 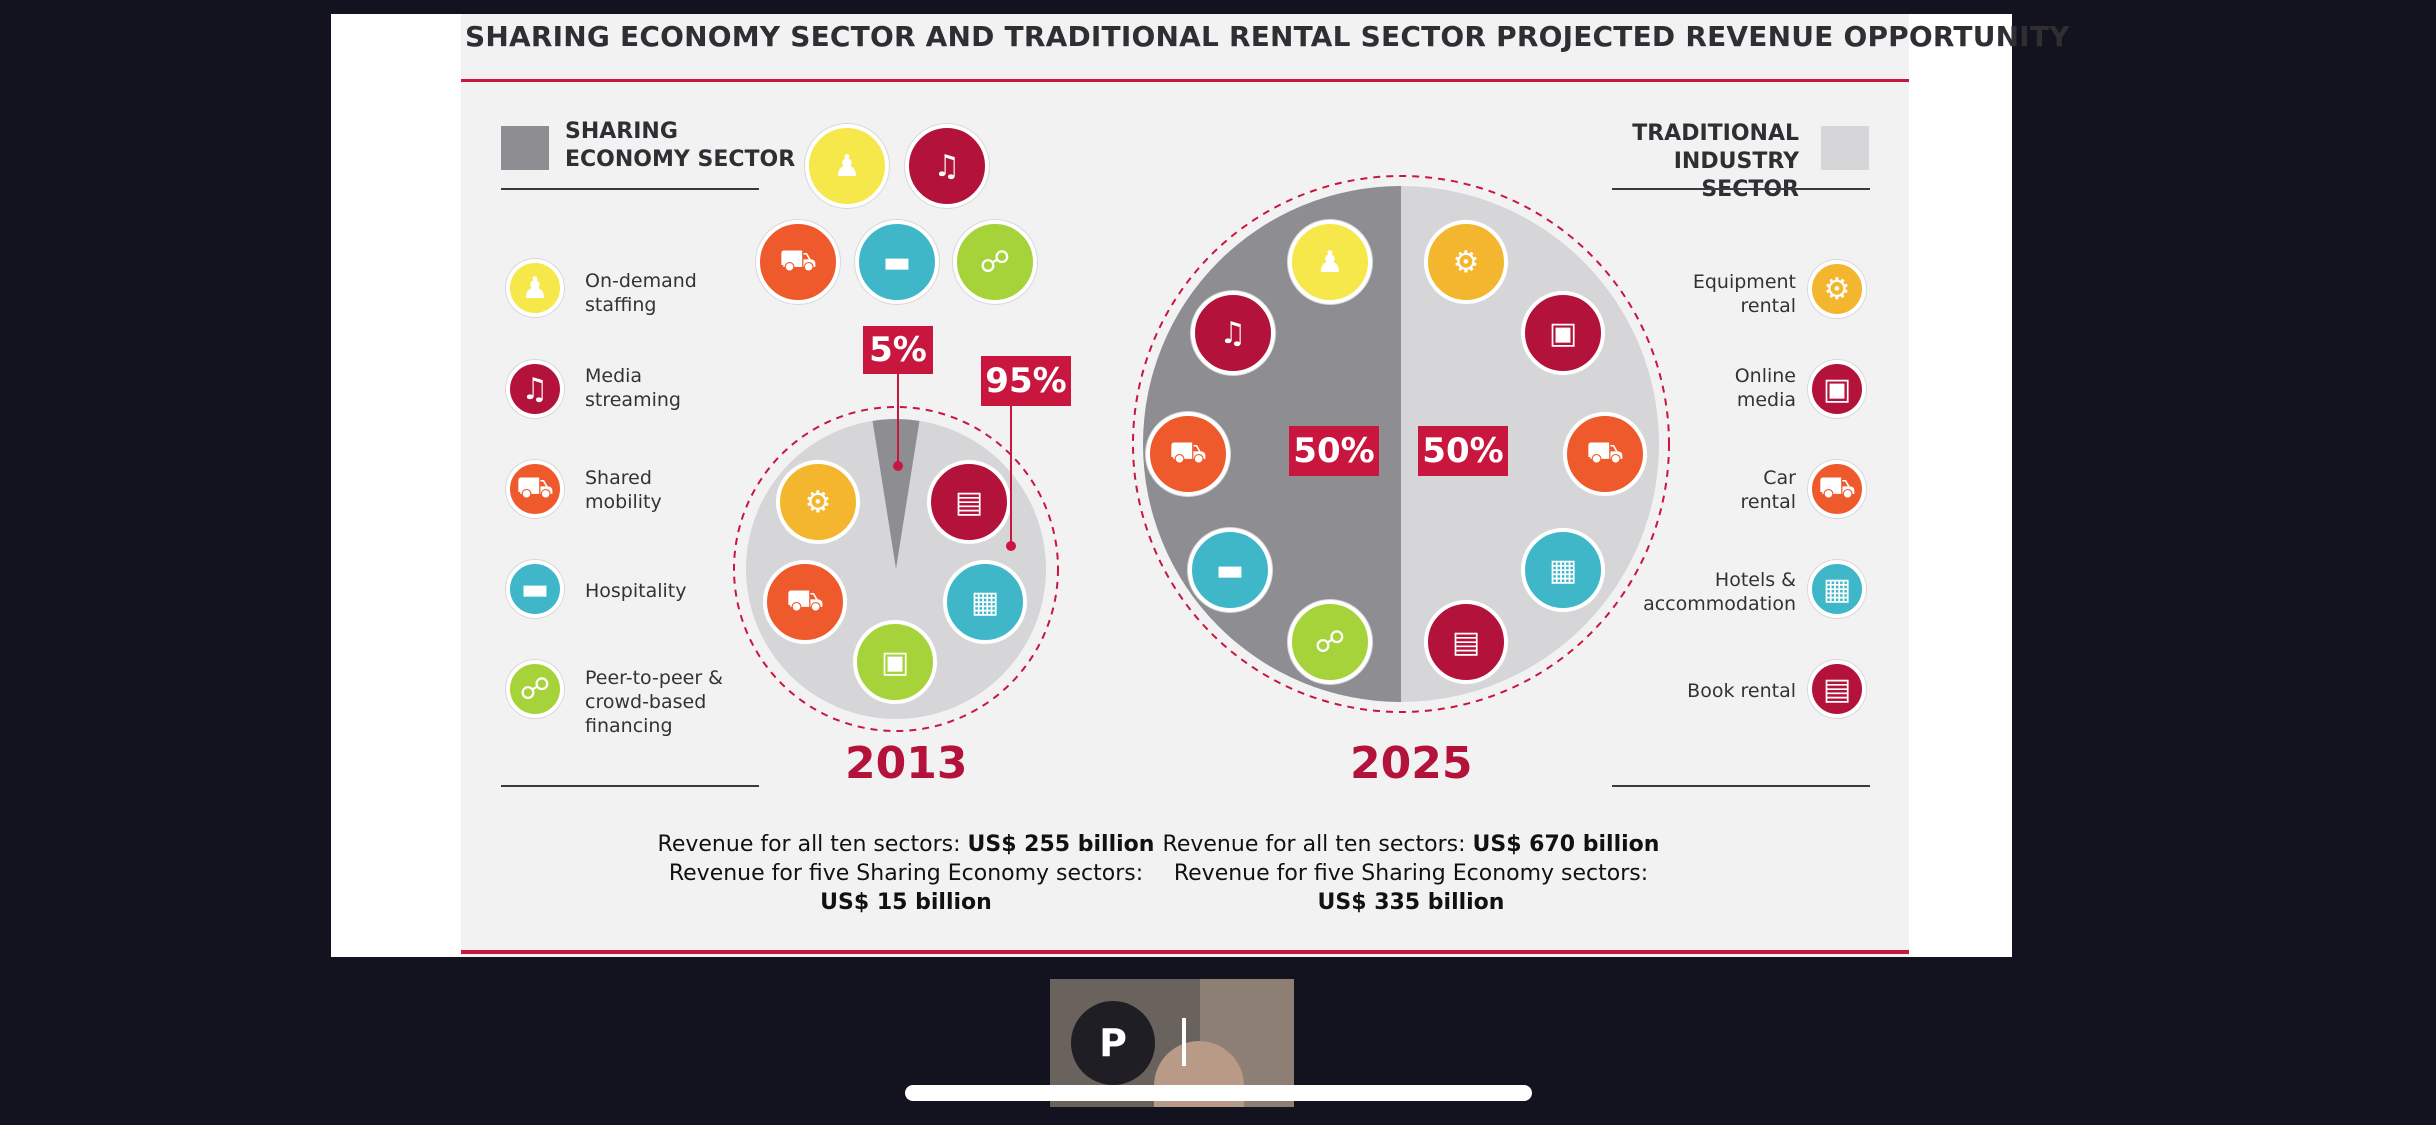 I want to click on pie-2013-outline, so click(x=896, y=569).